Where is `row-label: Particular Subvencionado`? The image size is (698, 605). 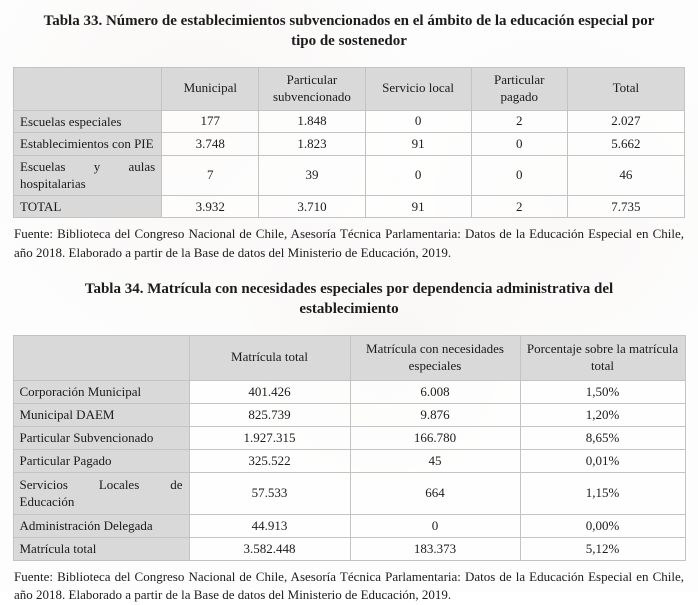 row-label: Particular Subvencionado is located at coordinates (101, 437).